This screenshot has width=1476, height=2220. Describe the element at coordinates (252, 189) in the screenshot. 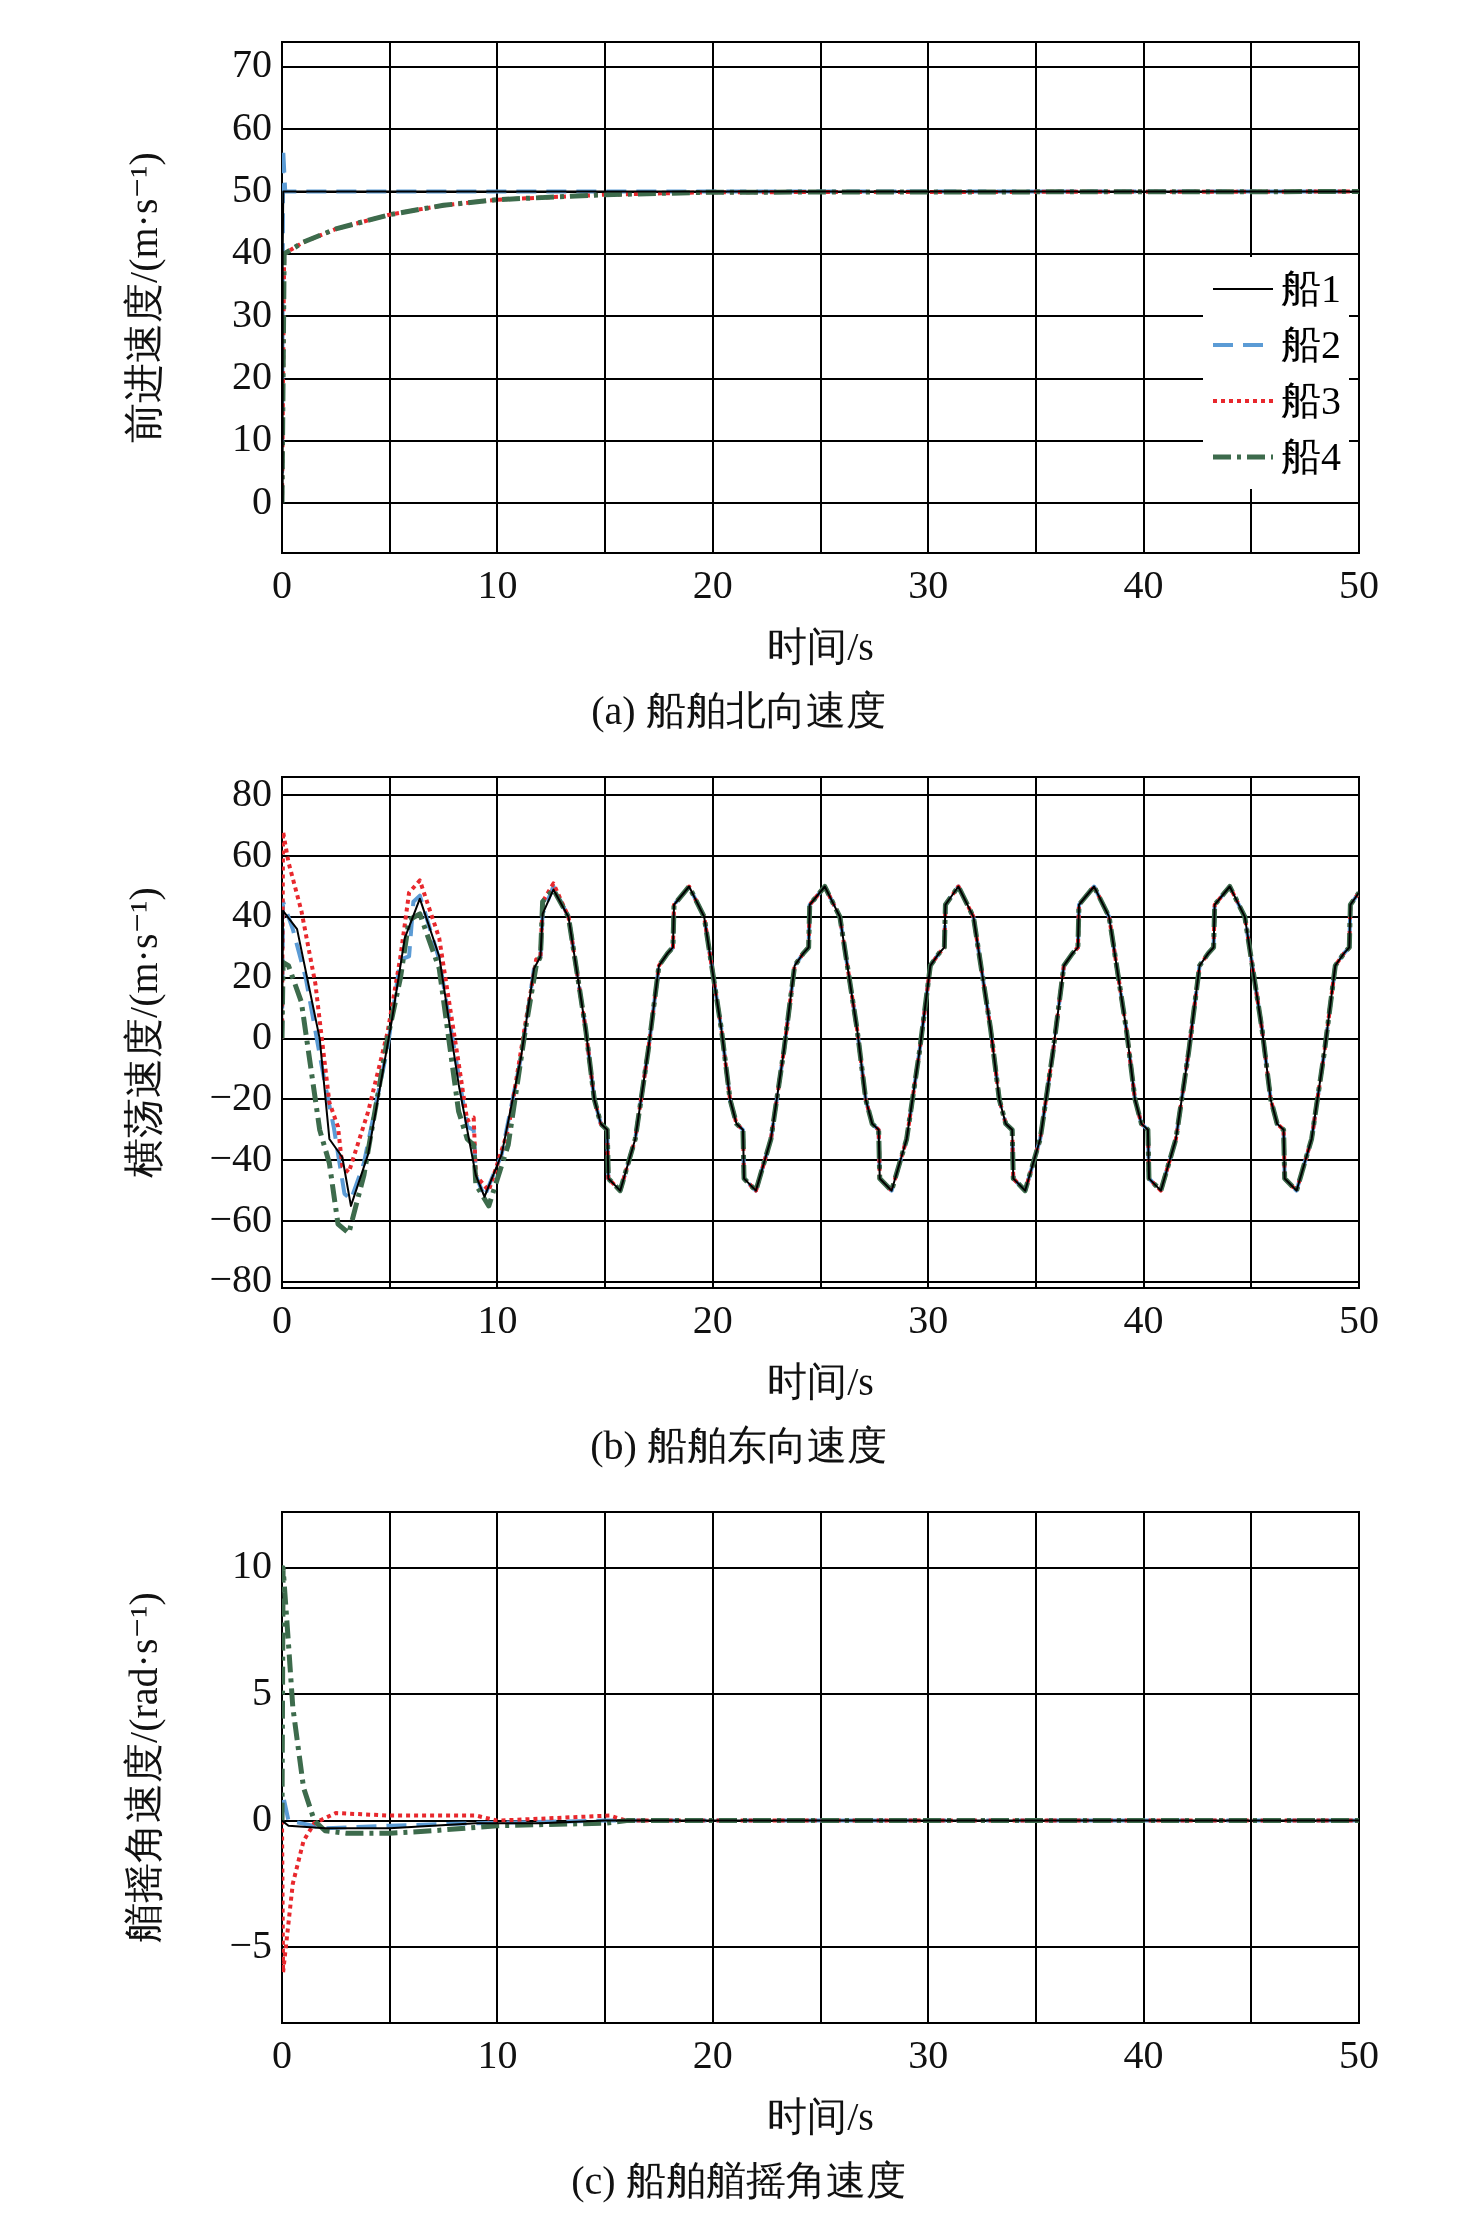

I see `y-tick-label: 50` at that location.